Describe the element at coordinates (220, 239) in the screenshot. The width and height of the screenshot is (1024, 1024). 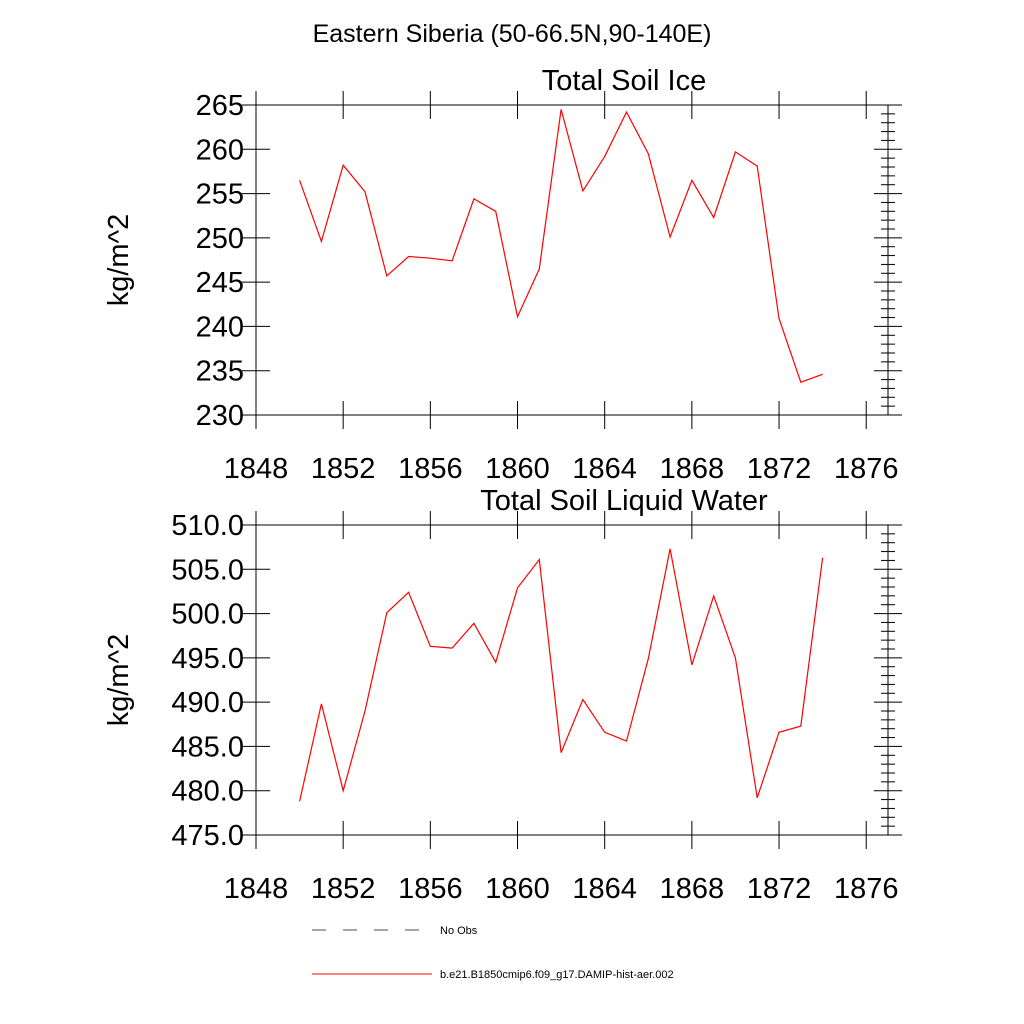
I see `y-tick-label: 250` at that location.